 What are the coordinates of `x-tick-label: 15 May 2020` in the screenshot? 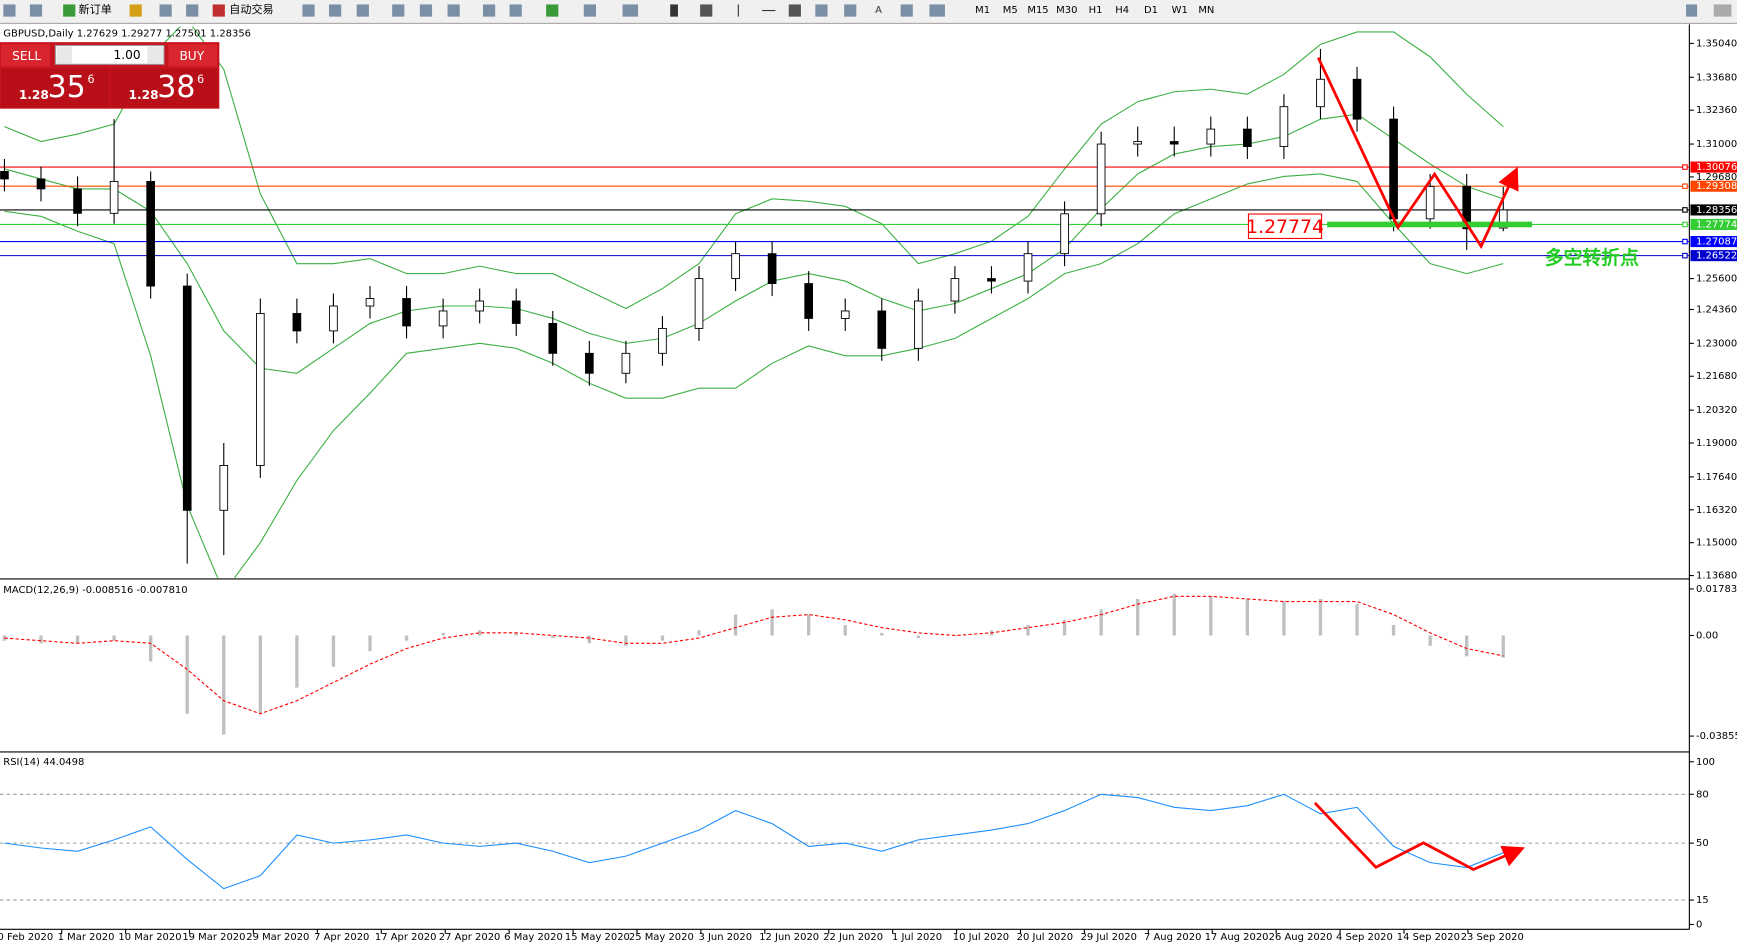 It's located at (597, 937).